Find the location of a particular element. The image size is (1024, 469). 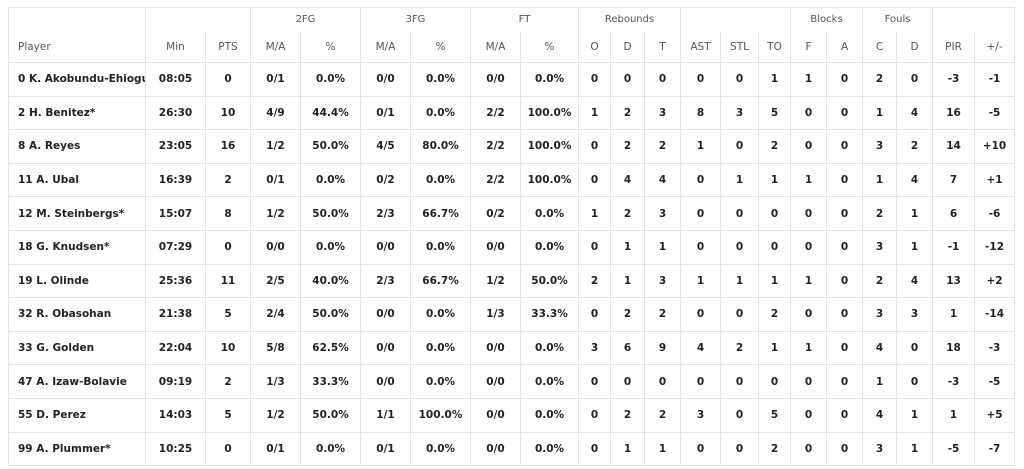

stat-cell: -3 is located at coordinates (954, 381).